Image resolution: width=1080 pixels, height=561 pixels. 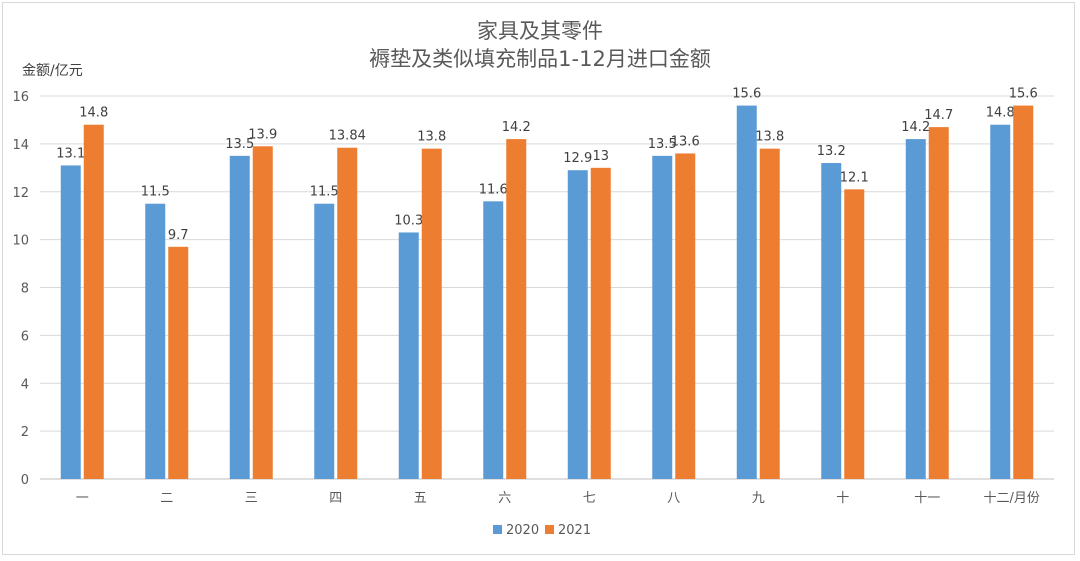 I want to click on data-label-2021: 13, so click(x=600, y=156).